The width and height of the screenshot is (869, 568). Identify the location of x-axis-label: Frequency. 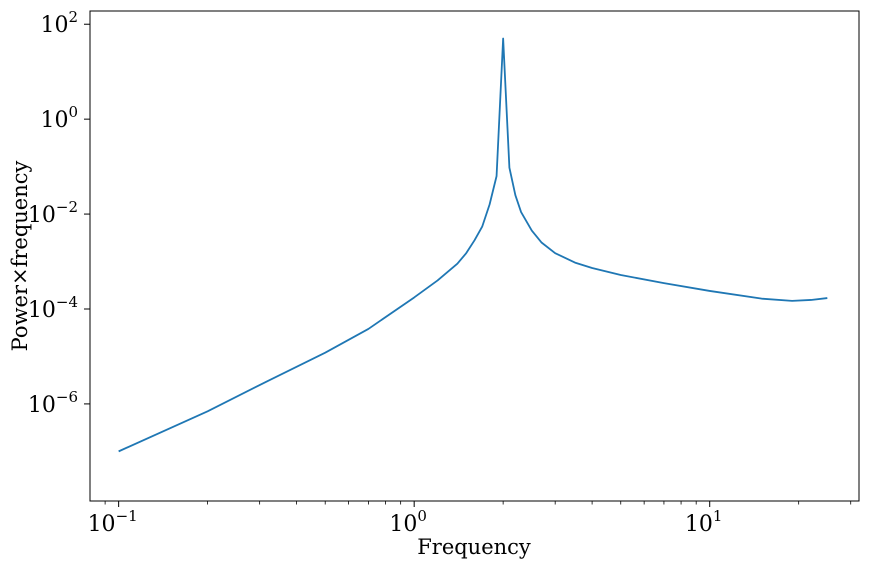
(474, 547).